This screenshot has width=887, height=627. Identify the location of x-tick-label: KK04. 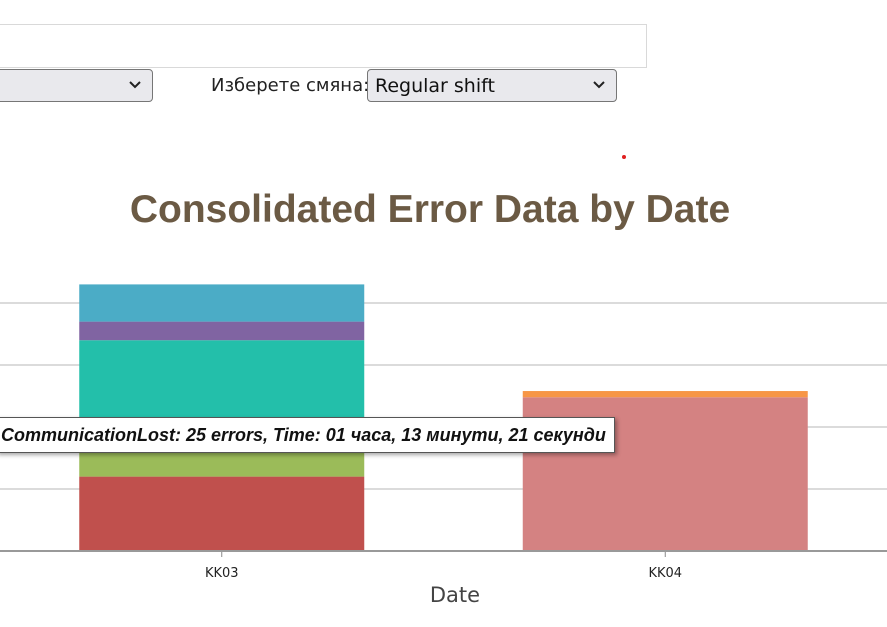
(665, 573).